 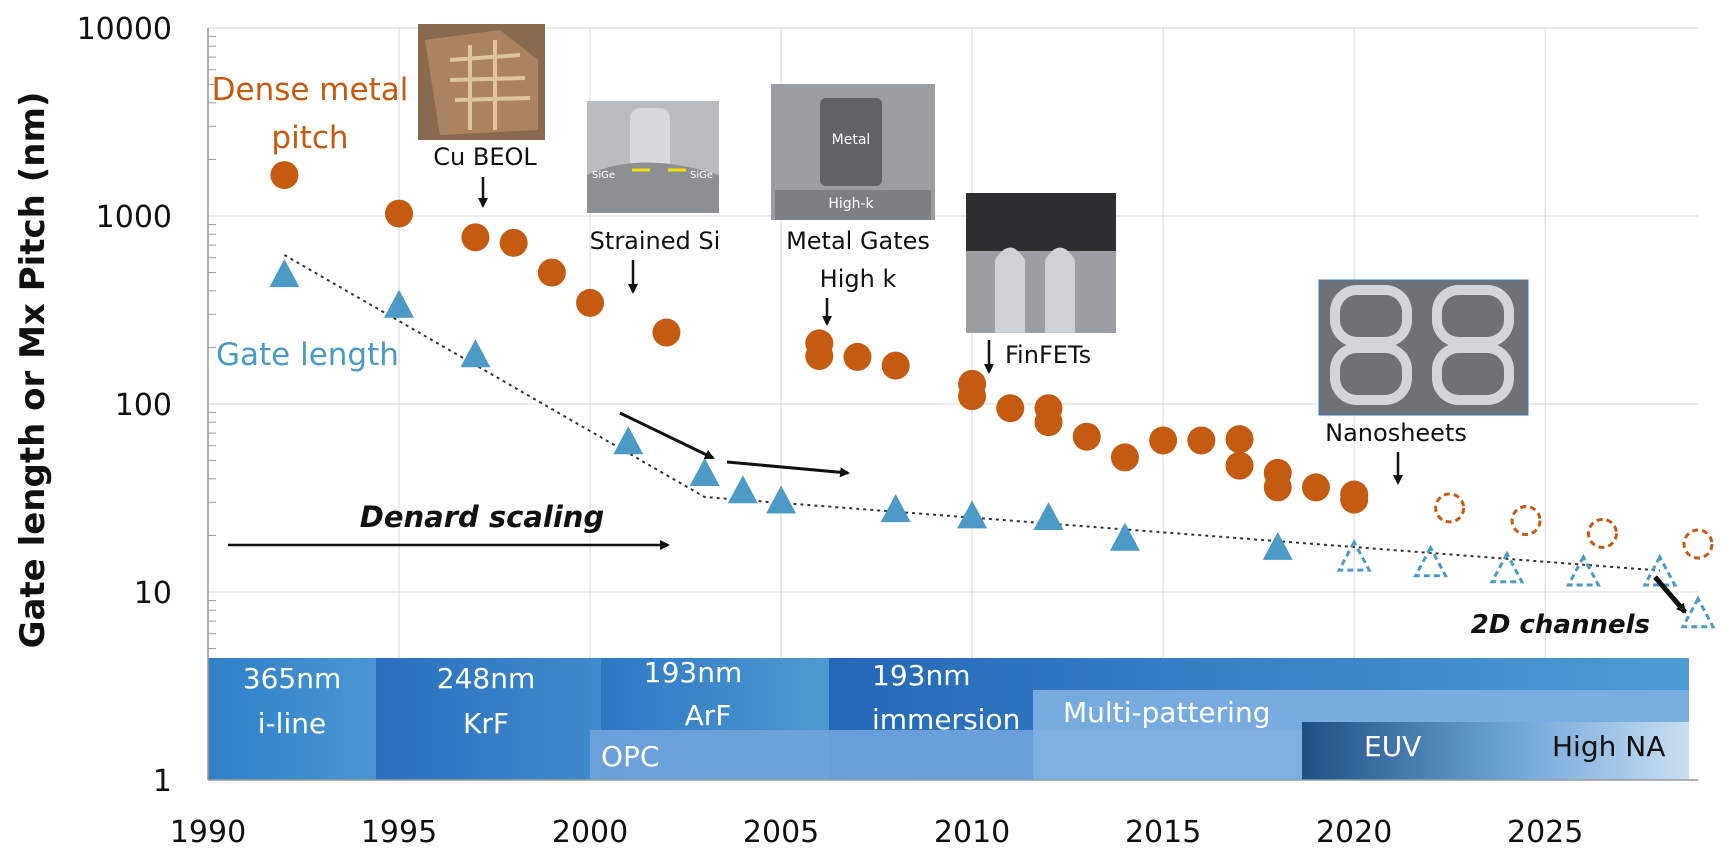 I want to click on label-multi-patterning: Multi-pattering, so click(x=1166, y=712).